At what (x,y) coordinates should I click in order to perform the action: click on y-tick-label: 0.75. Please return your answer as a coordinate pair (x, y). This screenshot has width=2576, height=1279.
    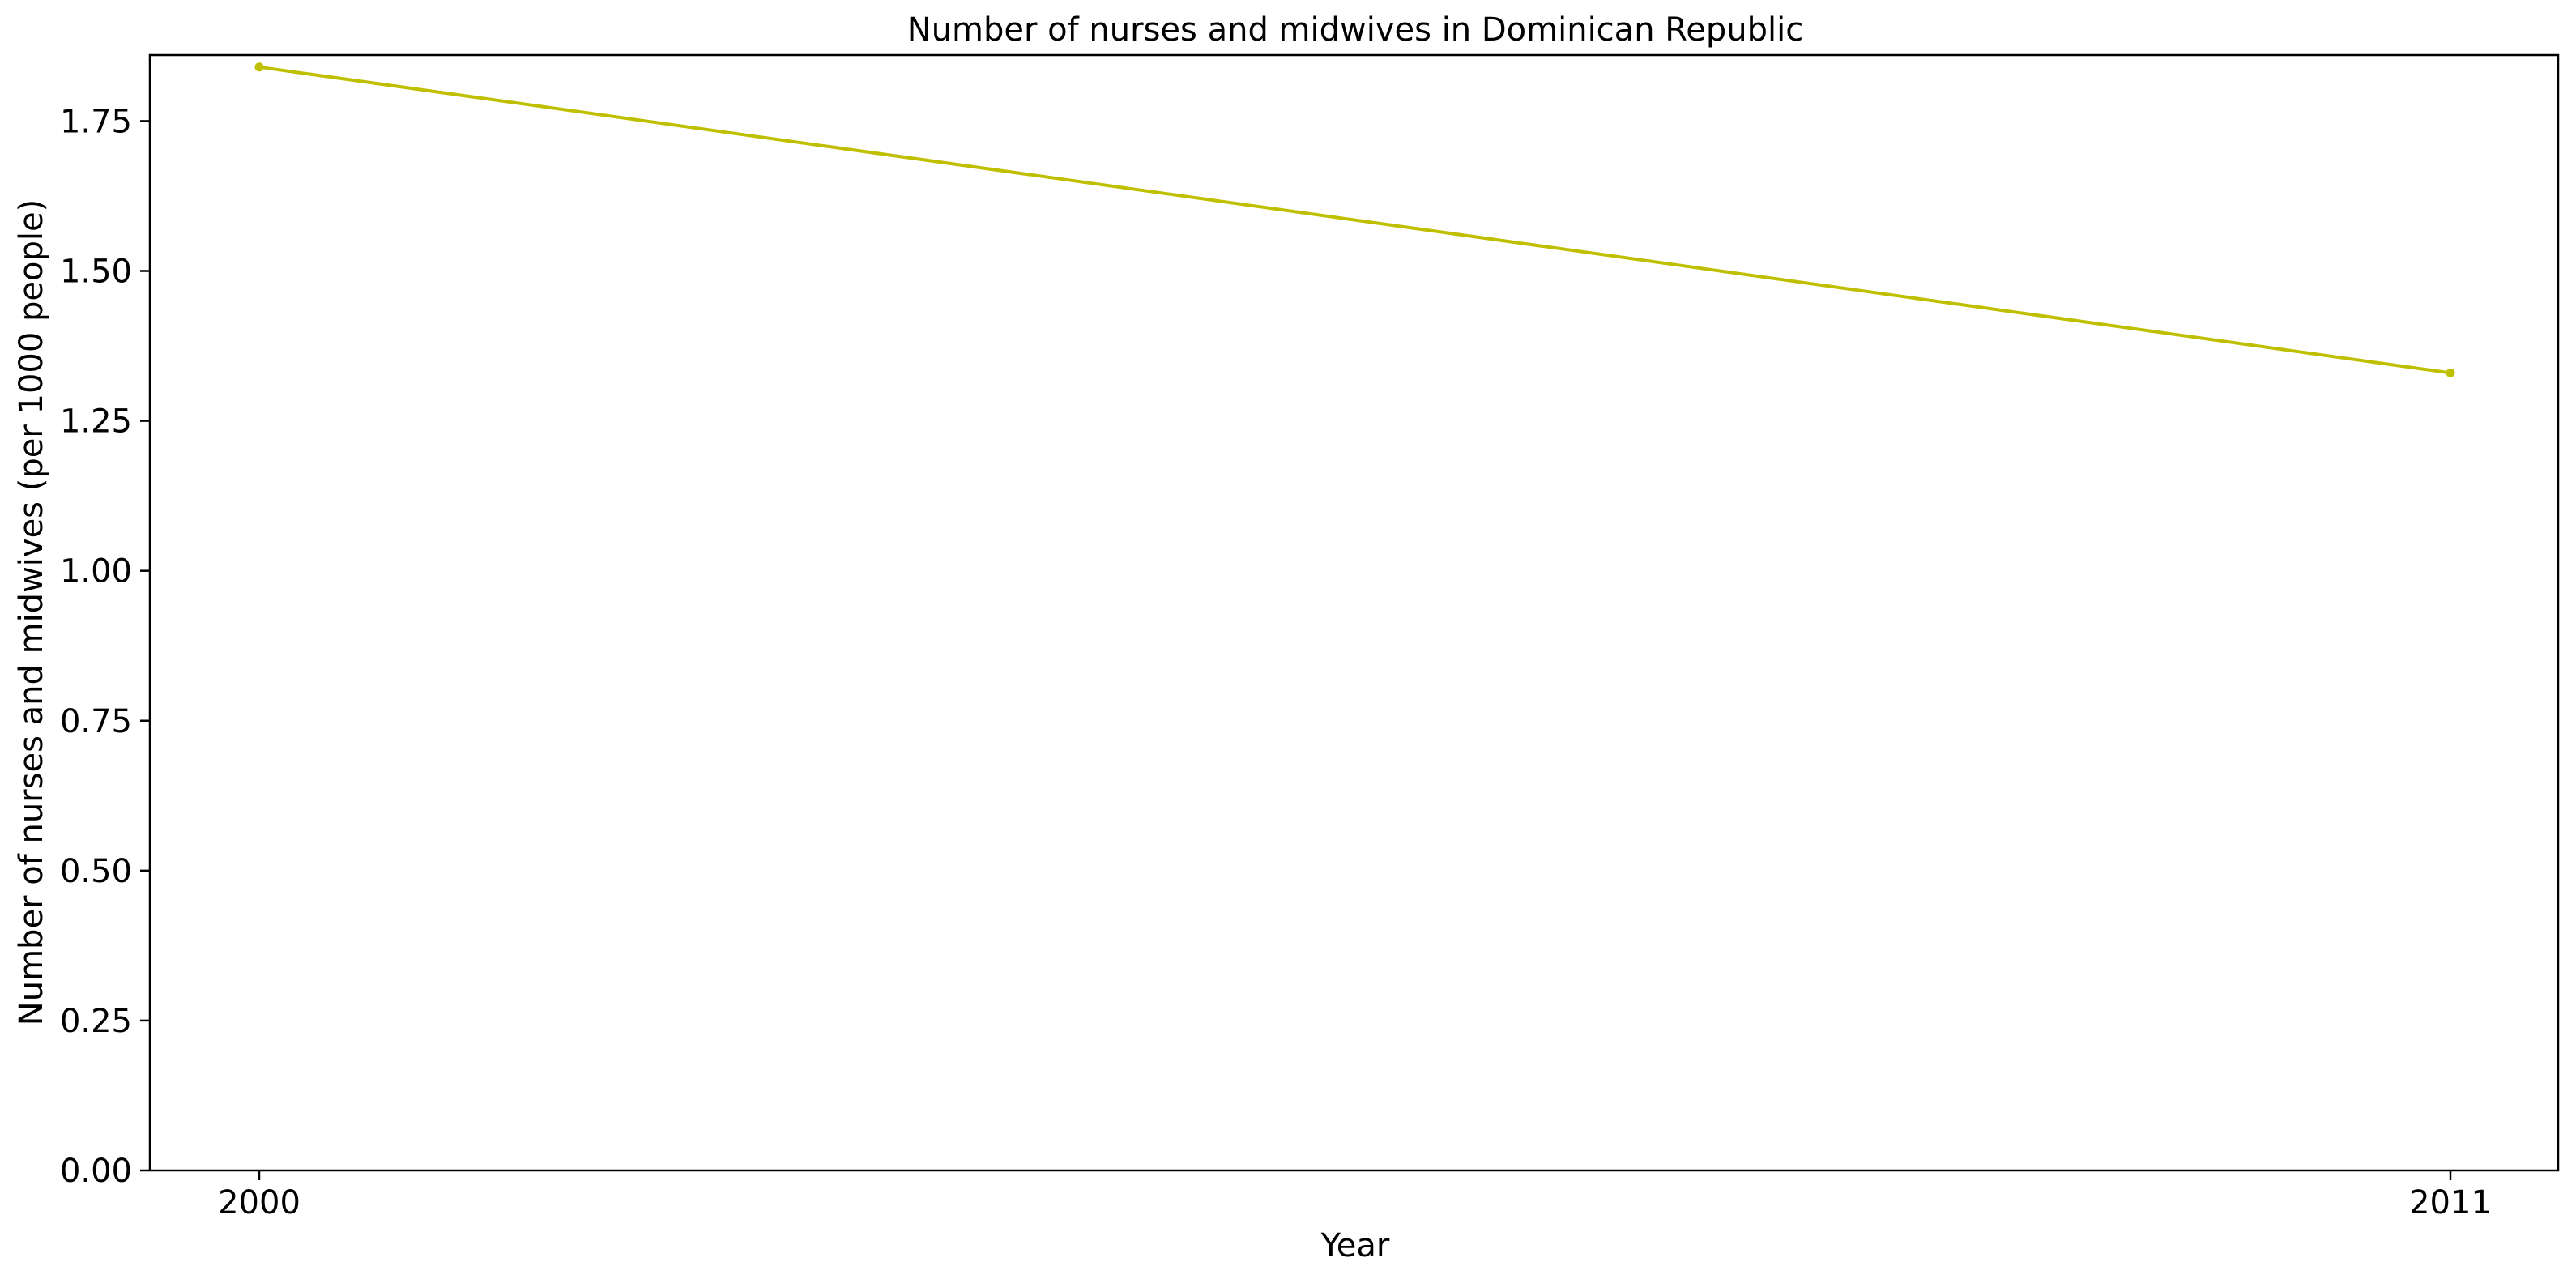
    Looking at the image, I should click on (96, 721).